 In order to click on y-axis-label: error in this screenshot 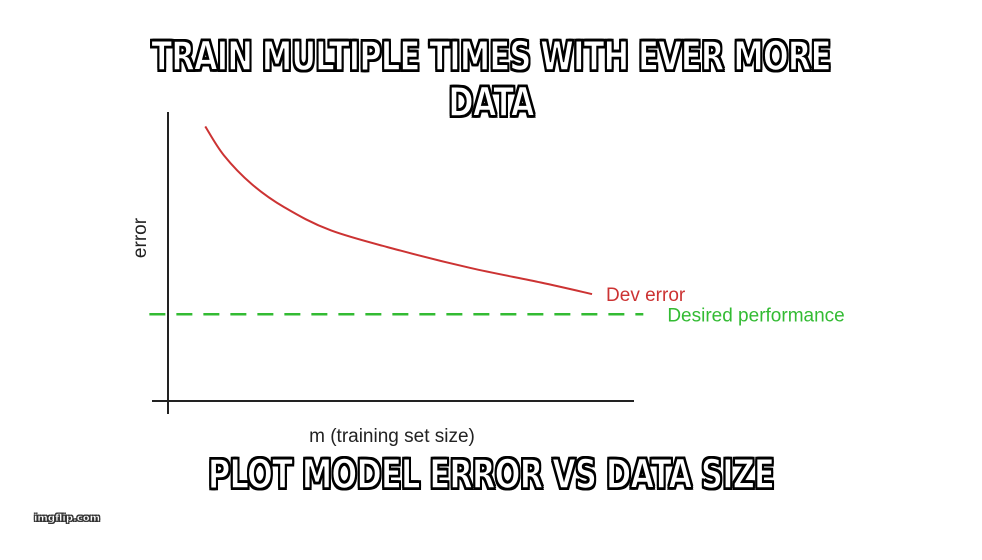, I will do `click(140, 237)`.